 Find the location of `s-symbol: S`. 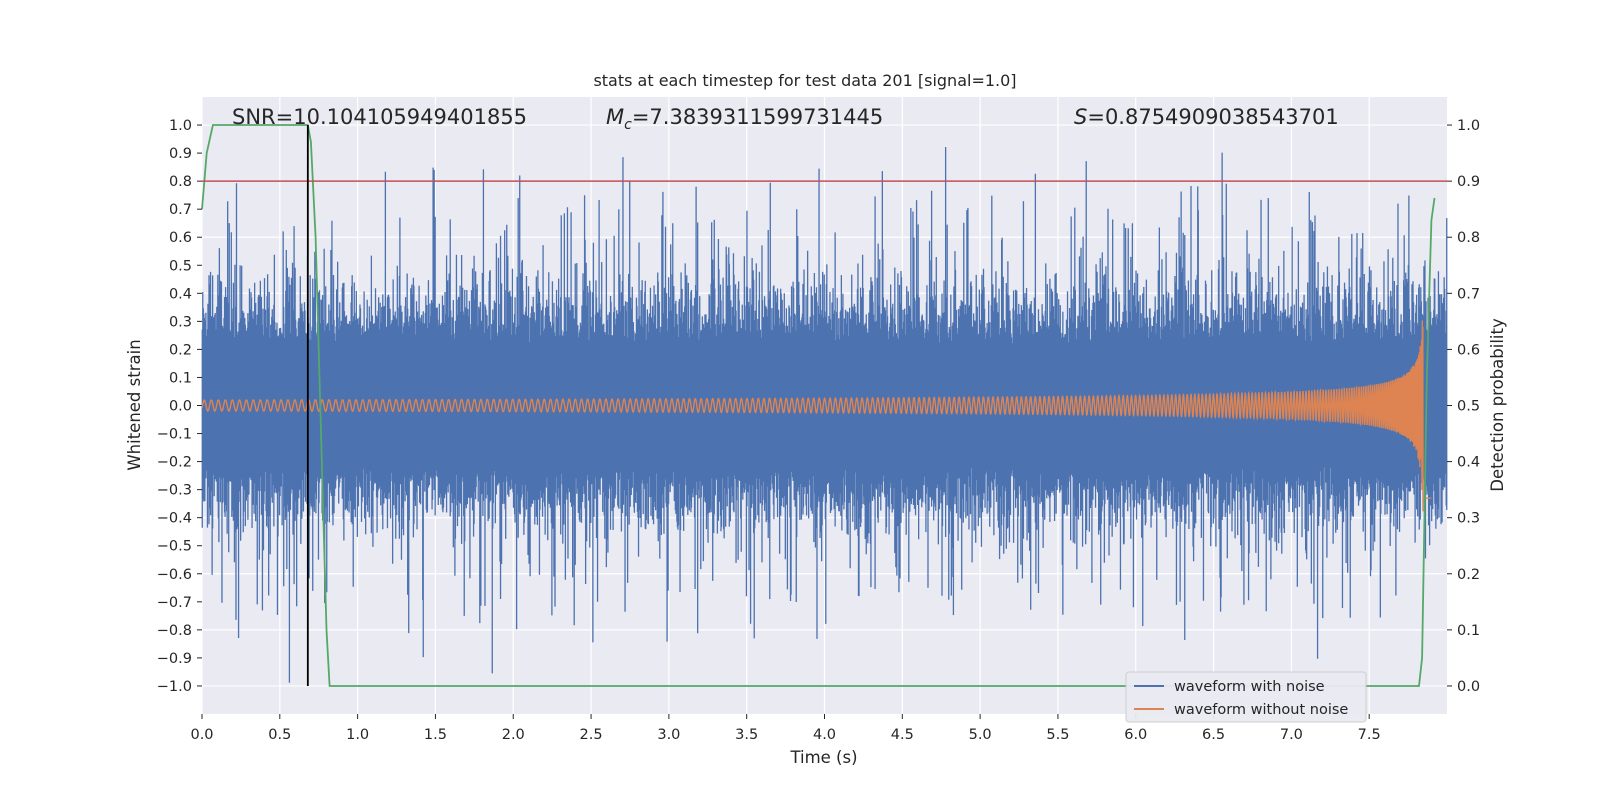

s-symbol: S is located at coordinates (1080, 117).